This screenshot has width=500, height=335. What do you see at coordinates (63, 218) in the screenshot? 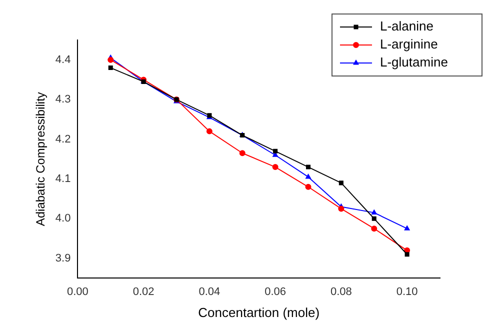
I see `y-tick-label: 4.0` at bounding box center [63, 218].